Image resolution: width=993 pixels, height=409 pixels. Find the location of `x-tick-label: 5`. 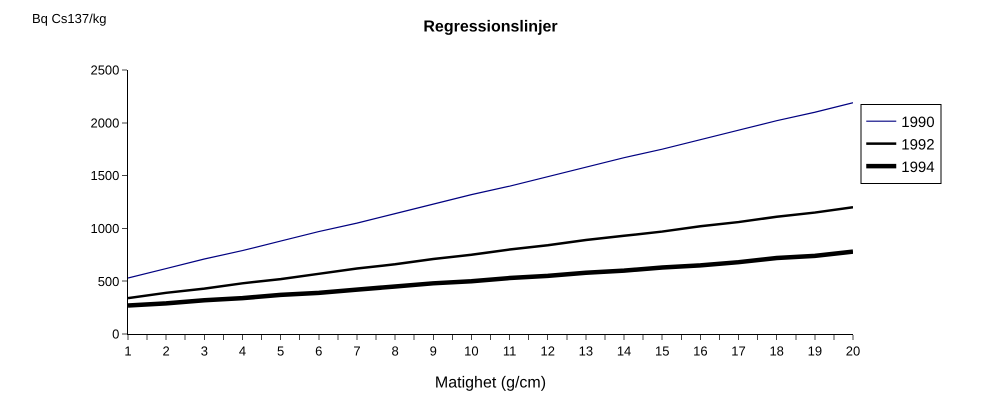

x-tick-label: 5 is located at coordinates (280, 351).